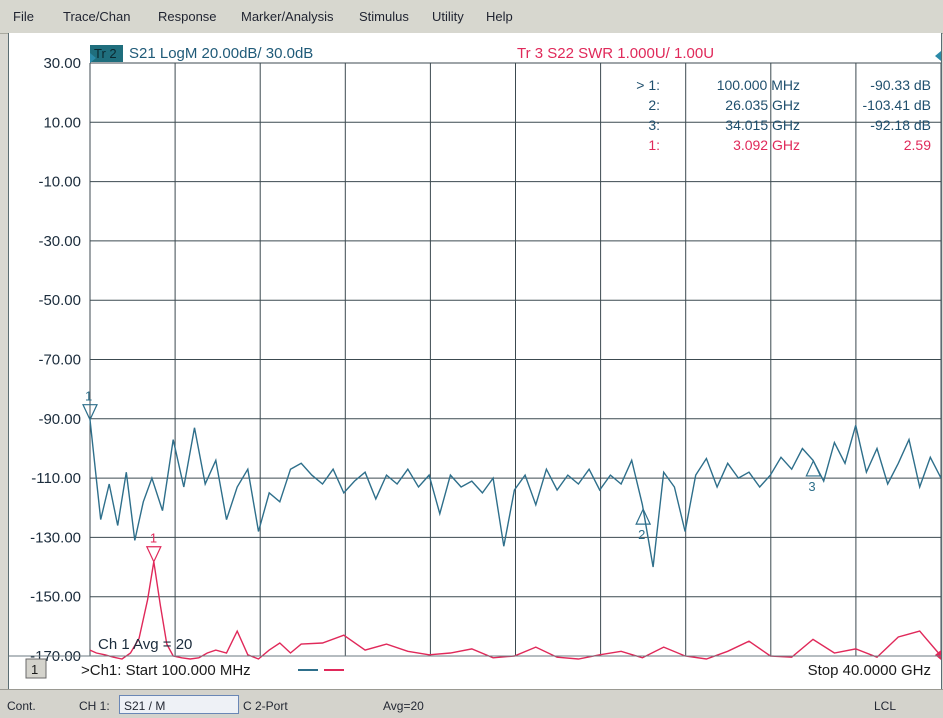  Describe the element at coordinates (938, 56) in the screenshot. I see `right-scroll-arrow-icon` at that location.